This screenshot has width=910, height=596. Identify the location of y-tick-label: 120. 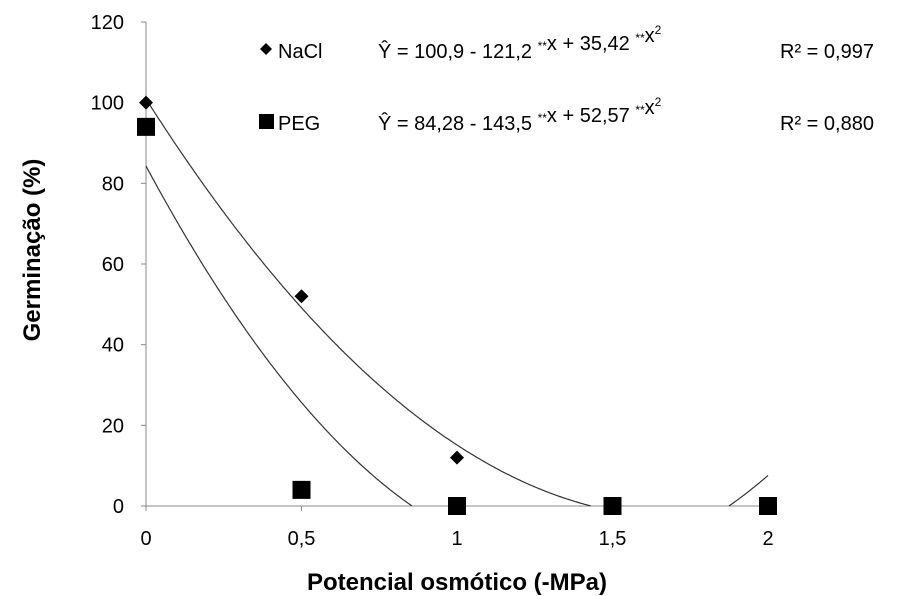
(107, 23).